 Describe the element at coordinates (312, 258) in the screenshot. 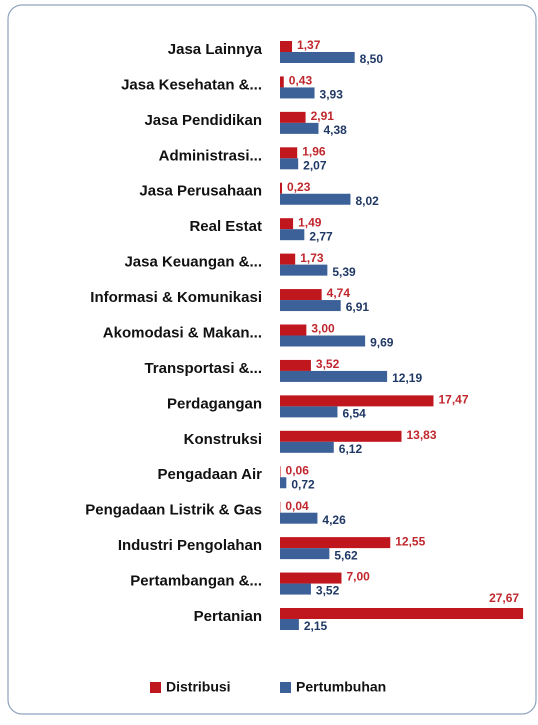

I see `value-label: 1,73` at that location.